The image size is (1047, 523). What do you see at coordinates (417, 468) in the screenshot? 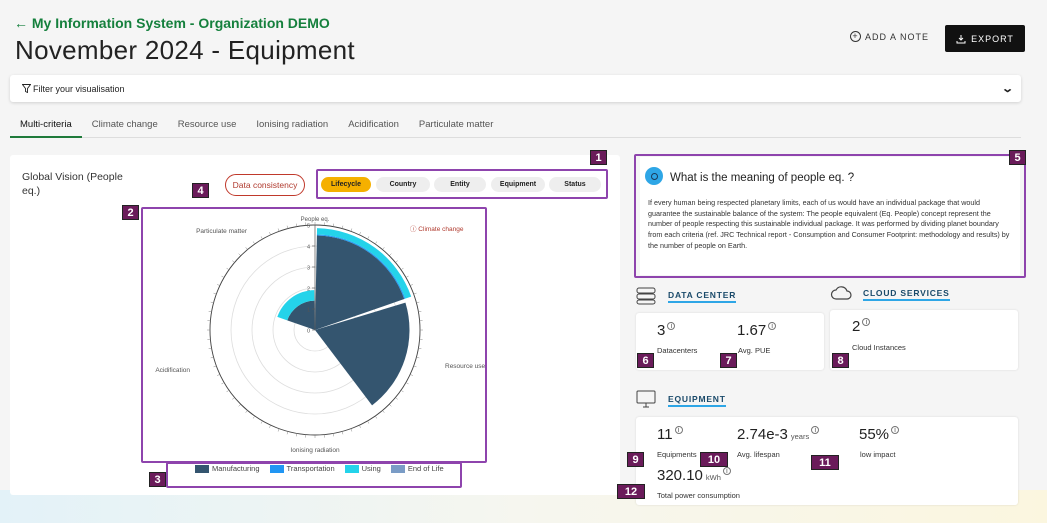
I see `legend-item: End of Life` at bounding box center [417, 468].